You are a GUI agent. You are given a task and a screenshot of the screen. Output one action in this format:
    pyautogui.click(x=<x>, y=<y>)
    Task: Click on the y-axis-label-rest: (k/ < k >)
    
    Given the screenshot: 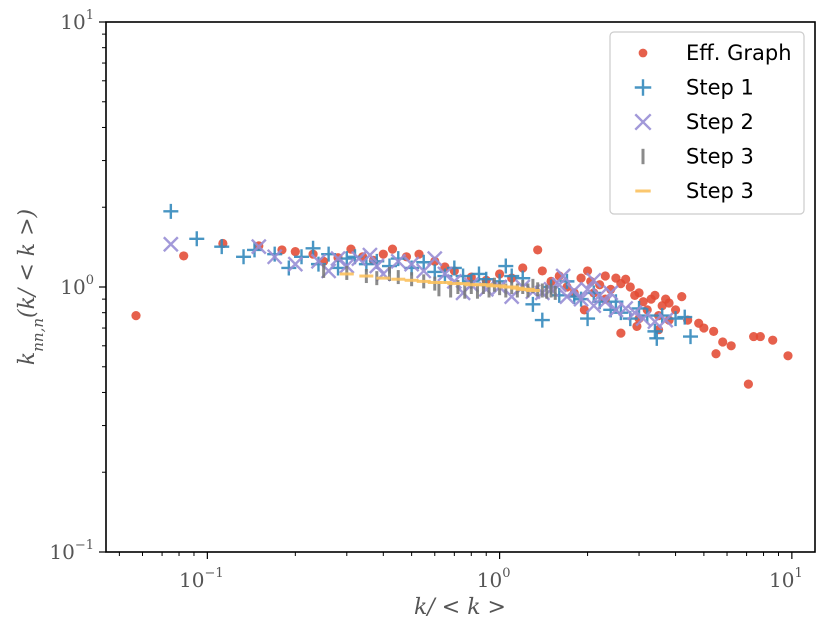 What is the action you would take?
    pyautogui.click(x=27, y=263)
    